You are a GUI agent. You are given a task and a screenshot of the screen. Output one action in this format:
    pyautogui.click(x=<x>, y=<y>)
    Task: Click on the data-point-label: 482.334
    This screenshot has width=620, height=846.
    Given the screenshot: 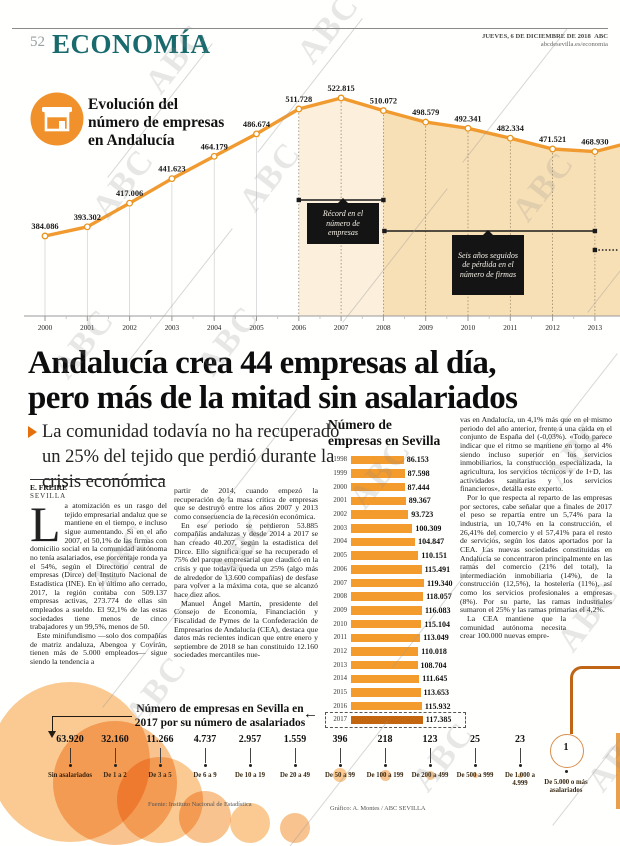 What is the action you would take?
    pyautogui.click(x=511, y=128)
    